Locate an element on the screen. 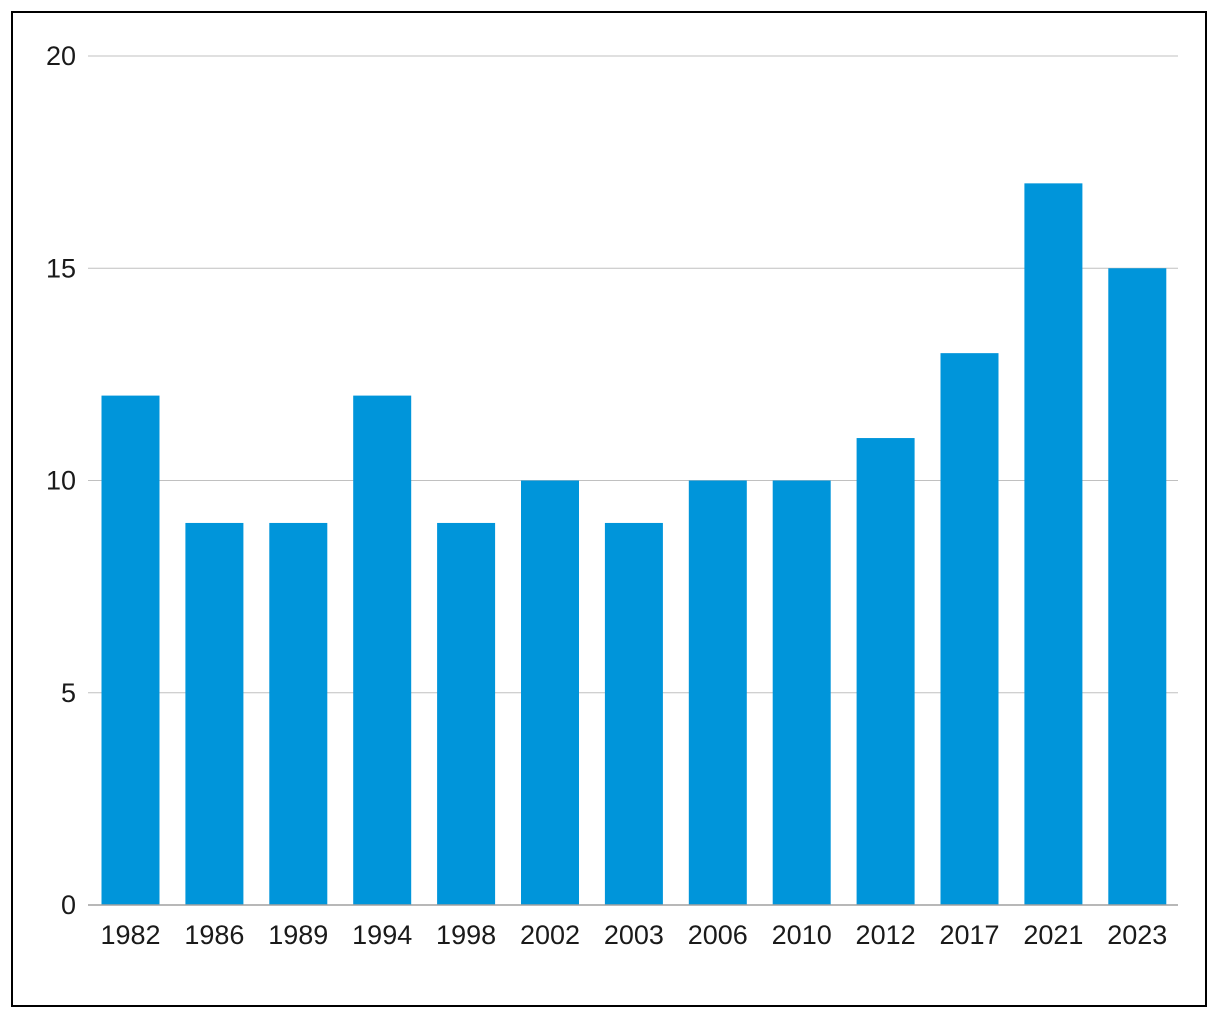  bar-2023 is located at coordinates (1137, 586).